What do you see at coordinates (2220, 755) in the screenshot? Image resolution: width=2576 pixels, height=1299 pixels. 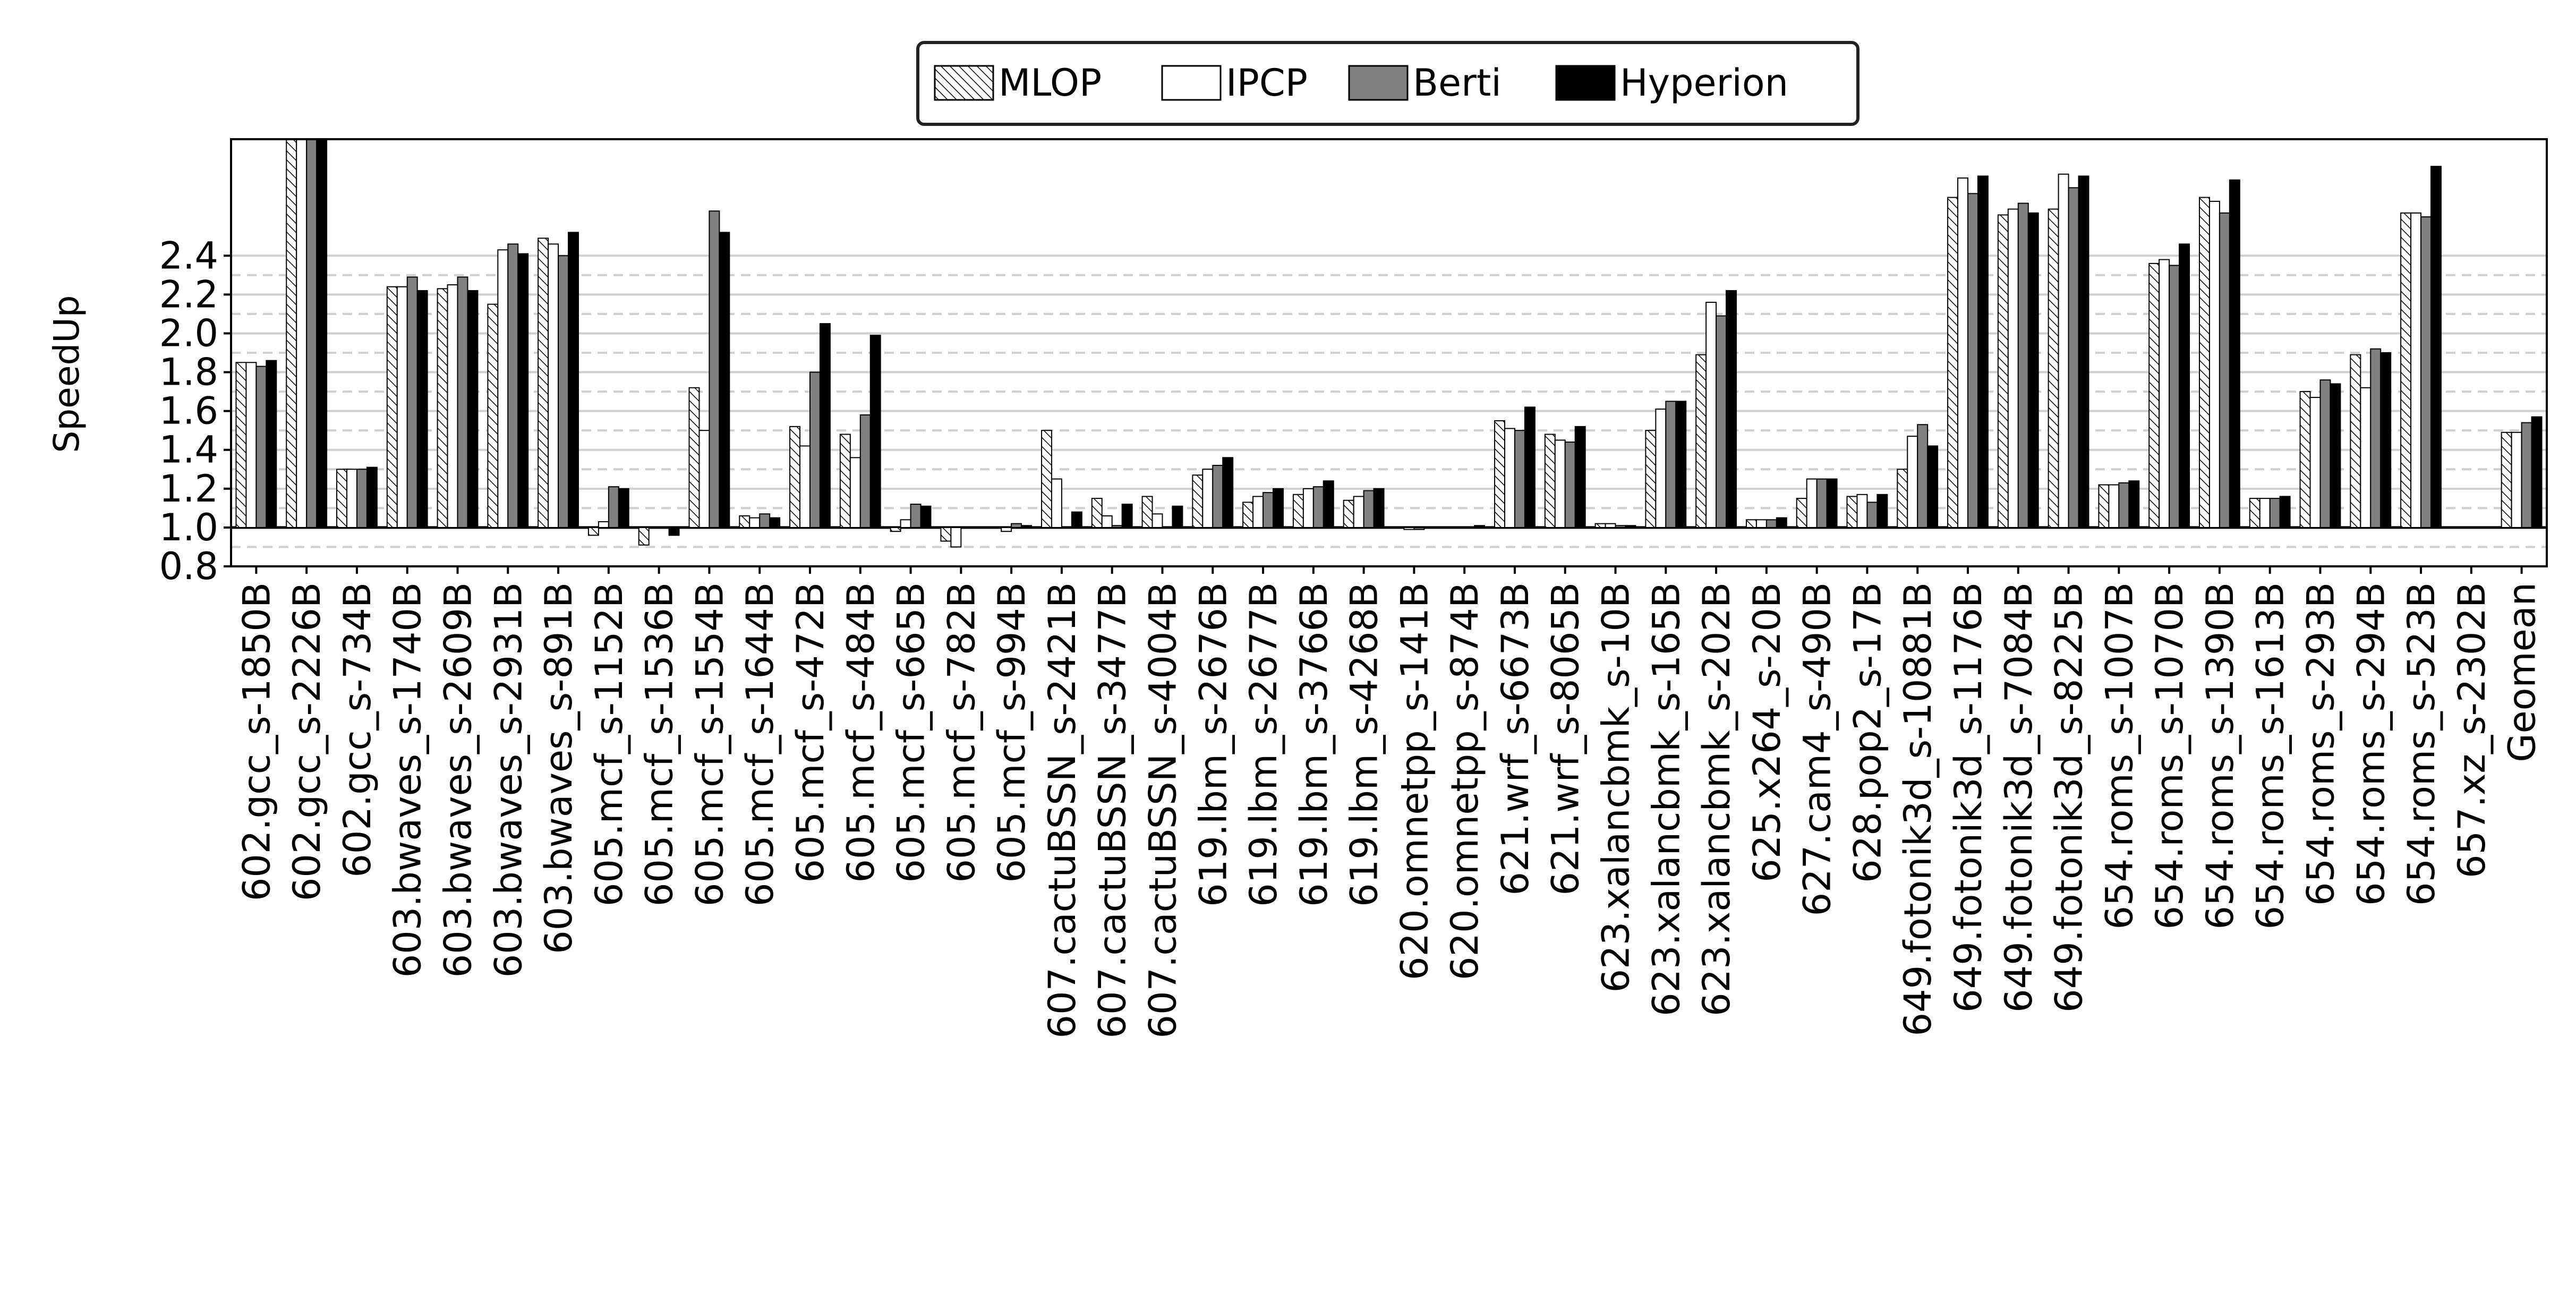 I see `x-tick-label: 654.roms_s-1390B` at bounding box center [2220, 755].